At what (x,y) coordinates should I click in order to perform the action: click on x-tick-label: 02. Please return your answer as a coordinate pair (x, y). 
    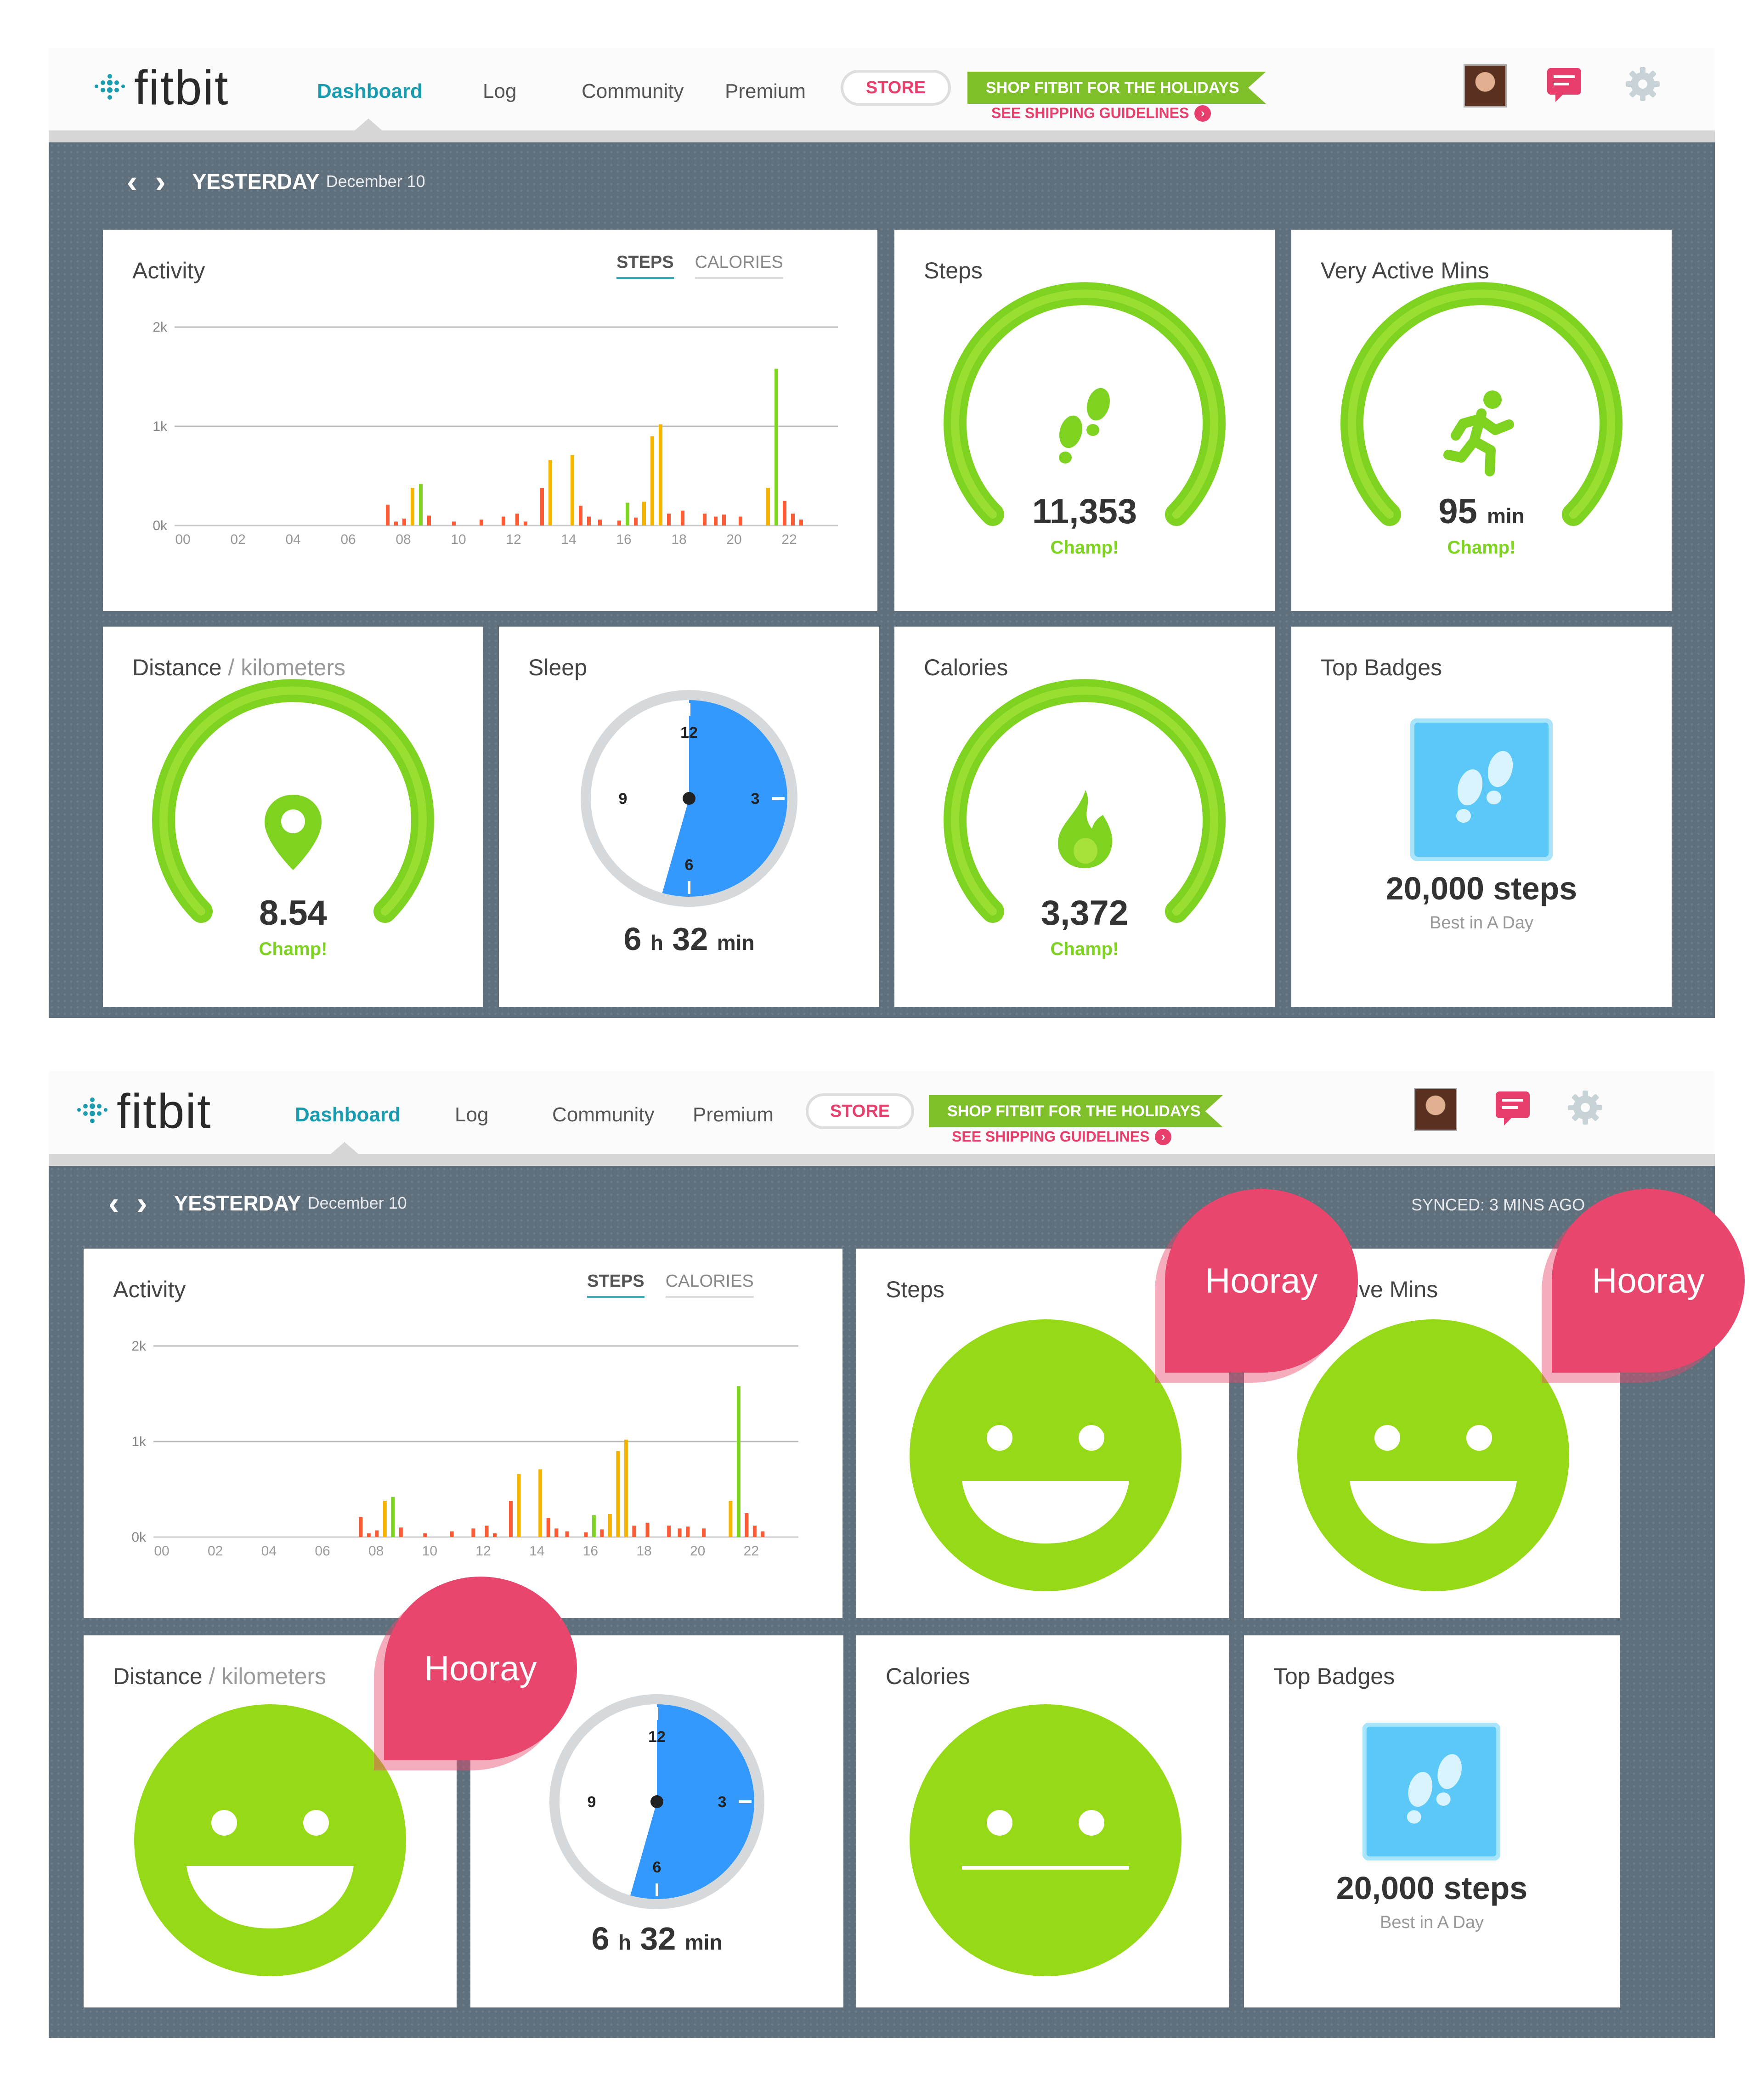
    Looking at the image, I should click on (215, 1552).